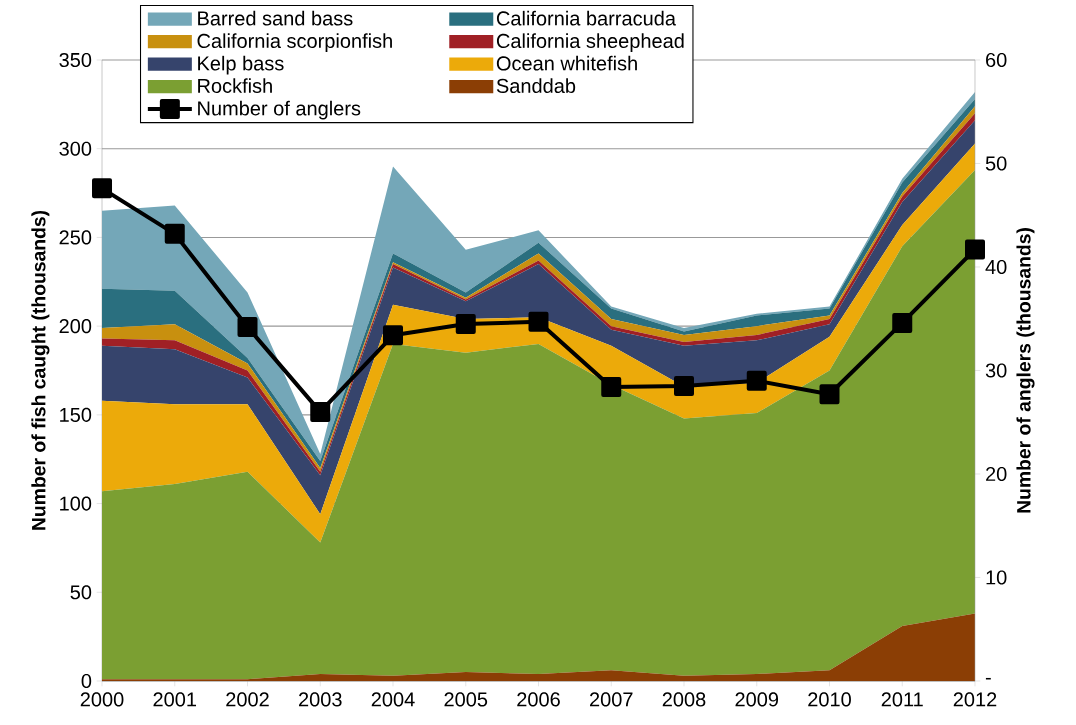 The height and width of the screenshot is (725, 1076). Describe the element at coordinates (538, 699) in the screenshot. I see `x-tick-label: 2006` at that location.